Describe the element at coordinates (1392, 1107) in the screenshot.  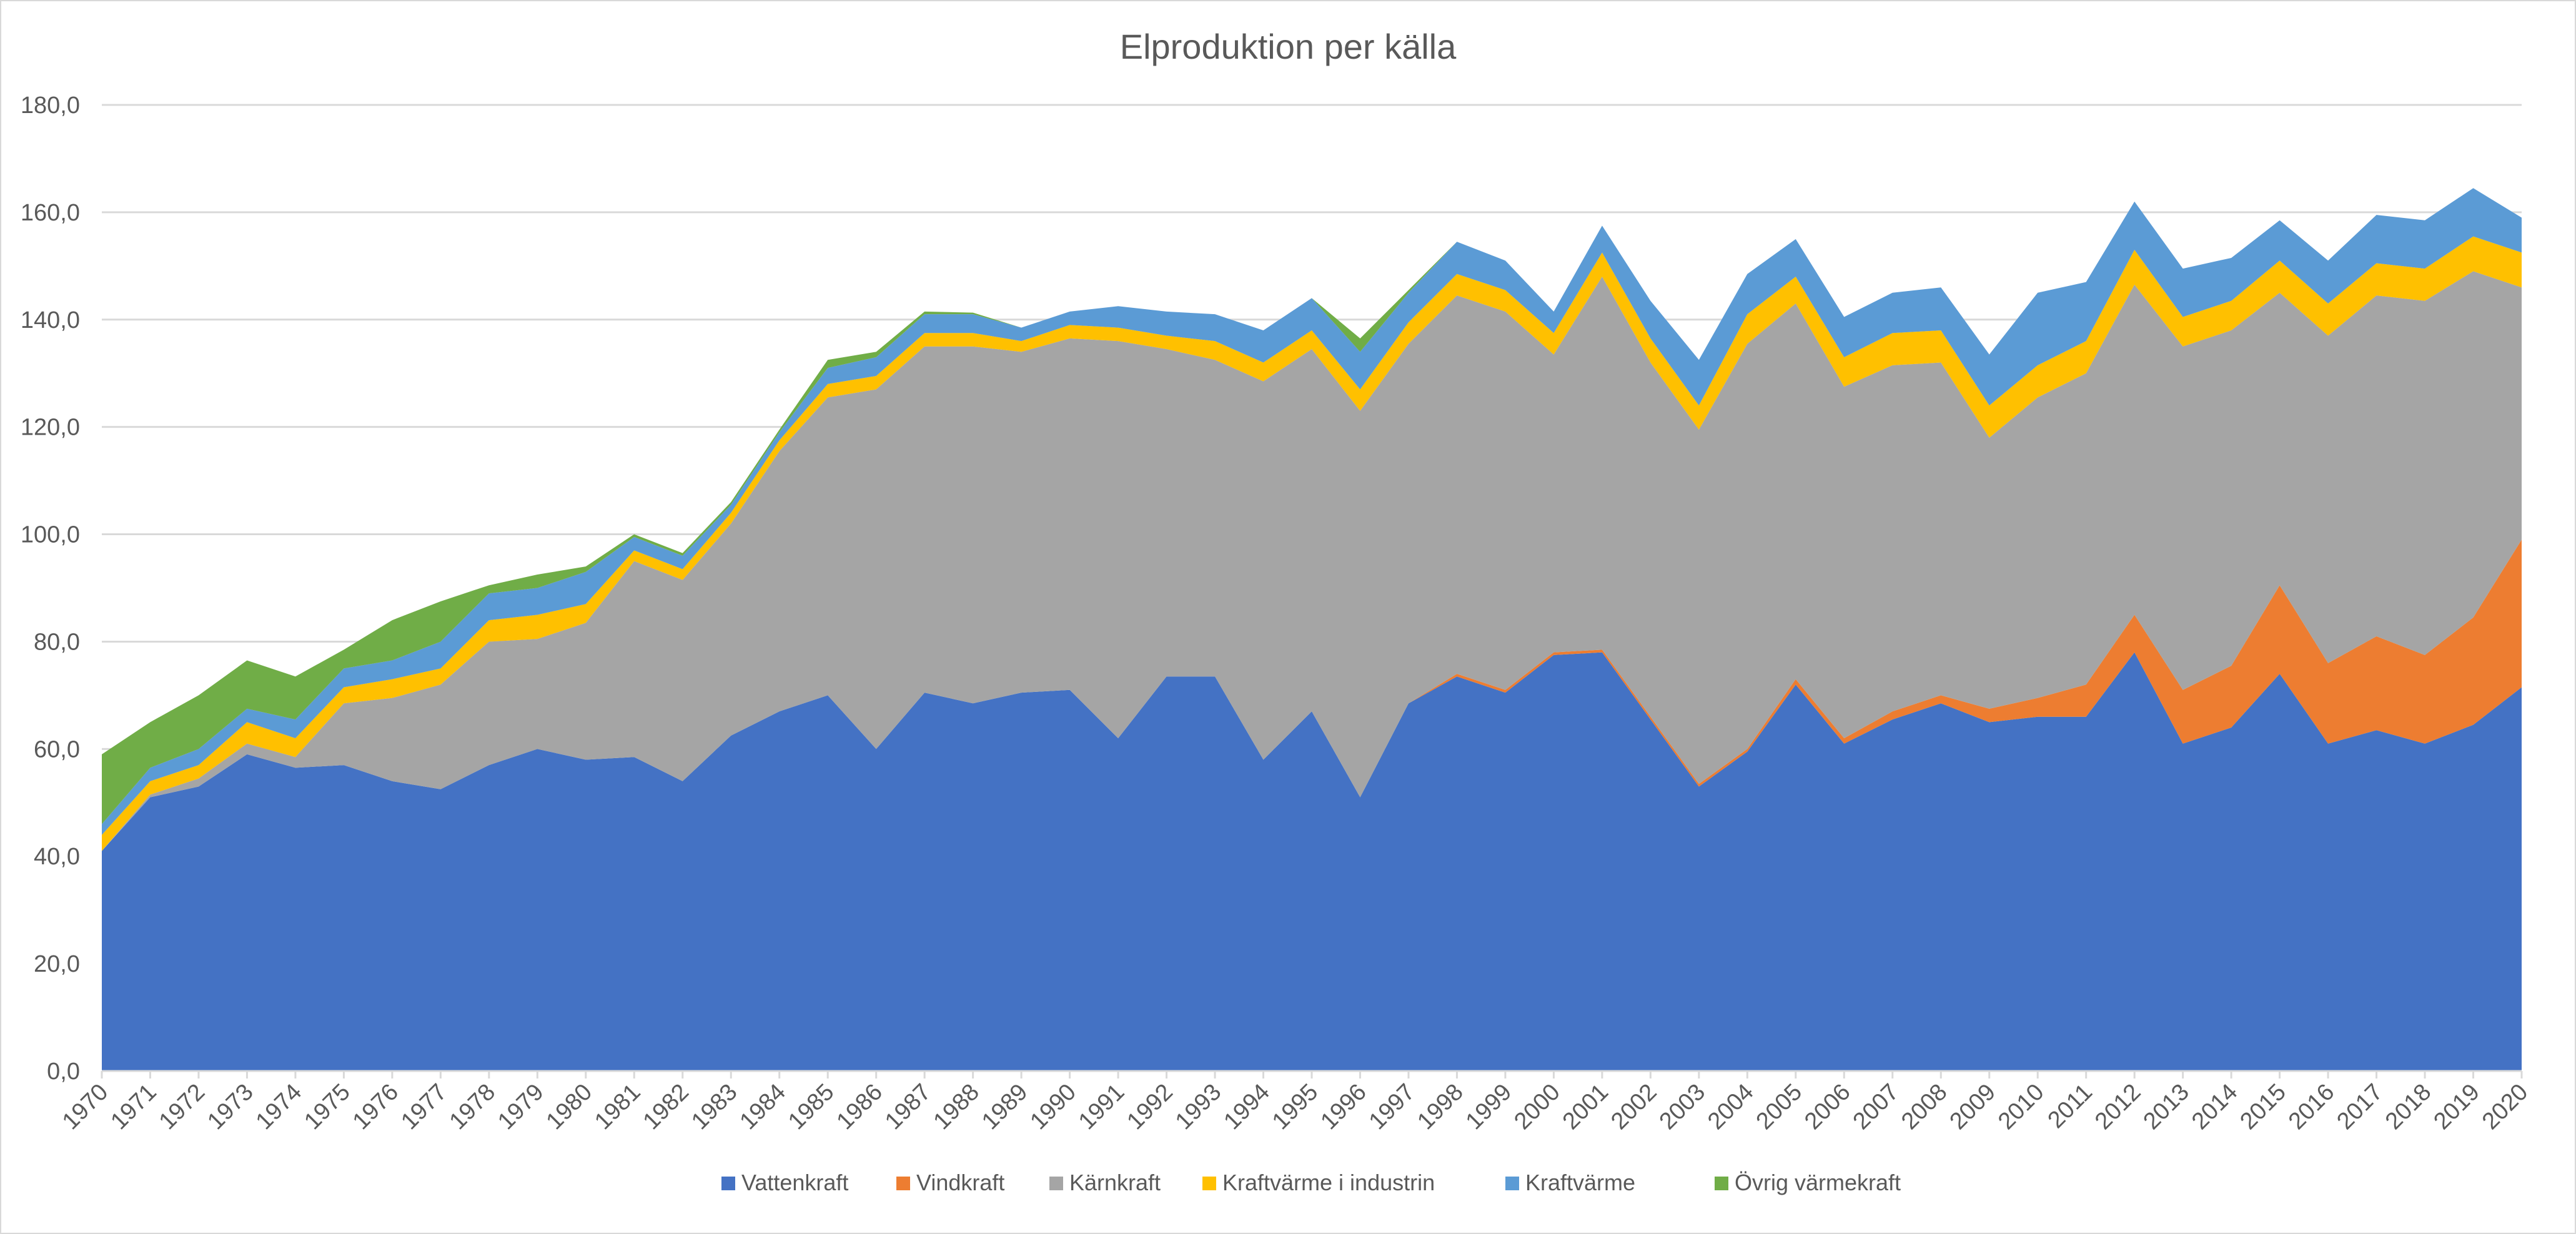
I see `x-tick-label: 1997` at that location.